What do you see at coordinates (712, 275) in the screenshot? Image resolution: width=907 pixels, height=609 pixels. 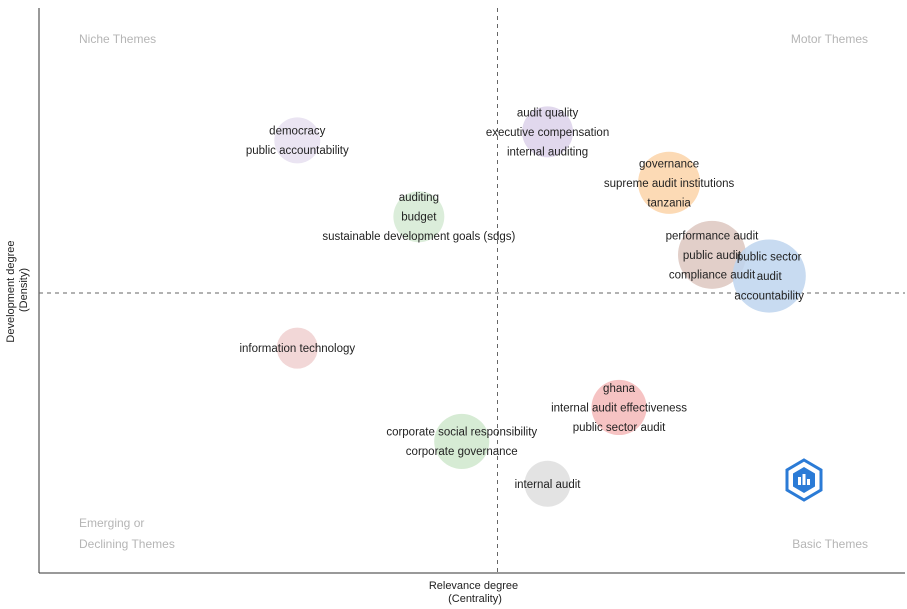 I see `cluster-term-label: compliance audit` at bounding box center [712, 275].